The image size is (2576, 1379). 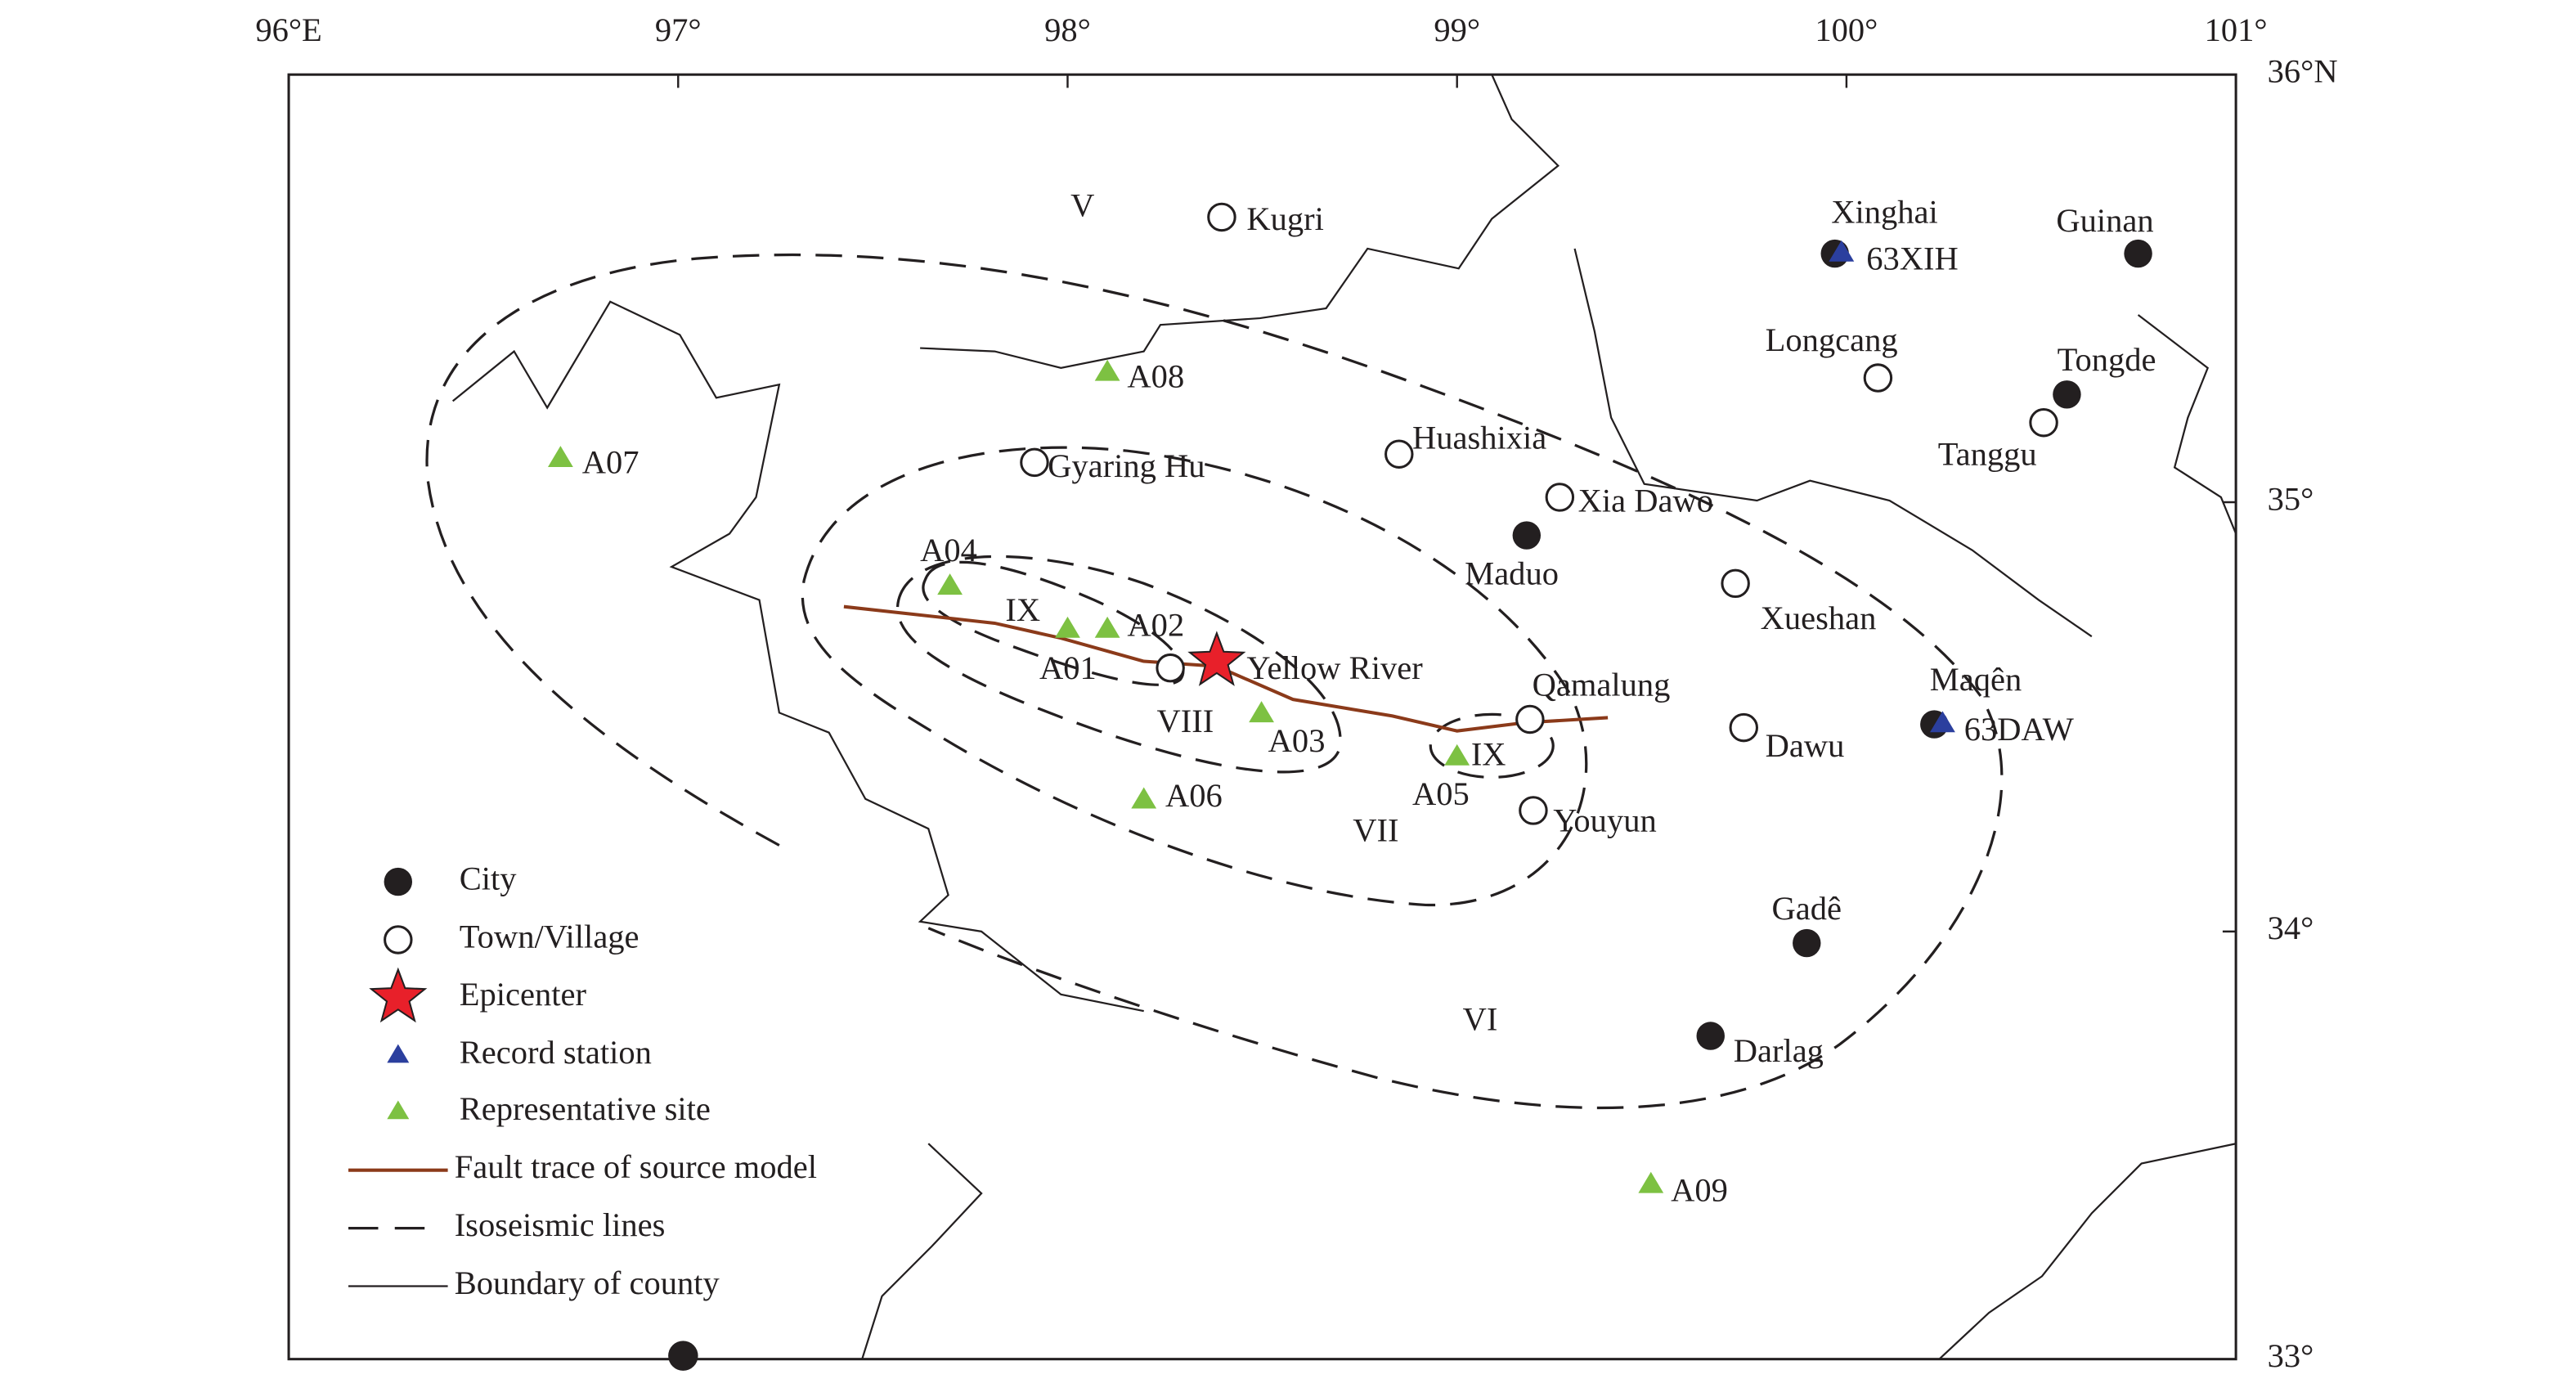 I want to click on legend-town, so click(x=399, y=940).